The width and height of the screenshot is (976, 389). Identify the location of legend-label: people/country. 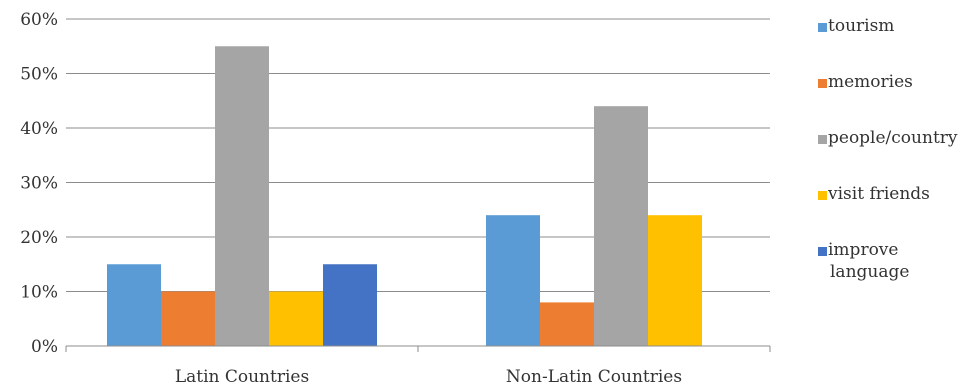
(893, 138).